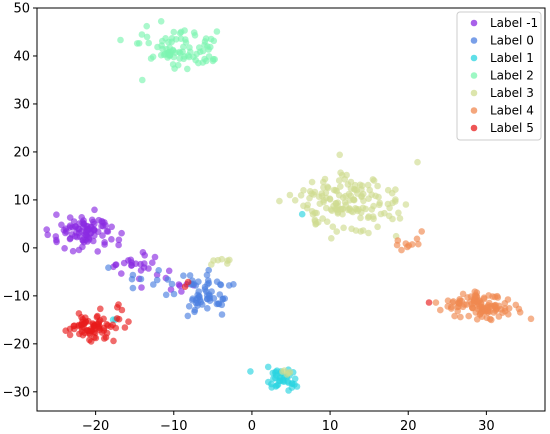 This screenshot has width=550, height=434. What do you see at coordinates (512, 93) in the screenshot?
I see `legend-label: Label 3` at bounding box center [512, 93].